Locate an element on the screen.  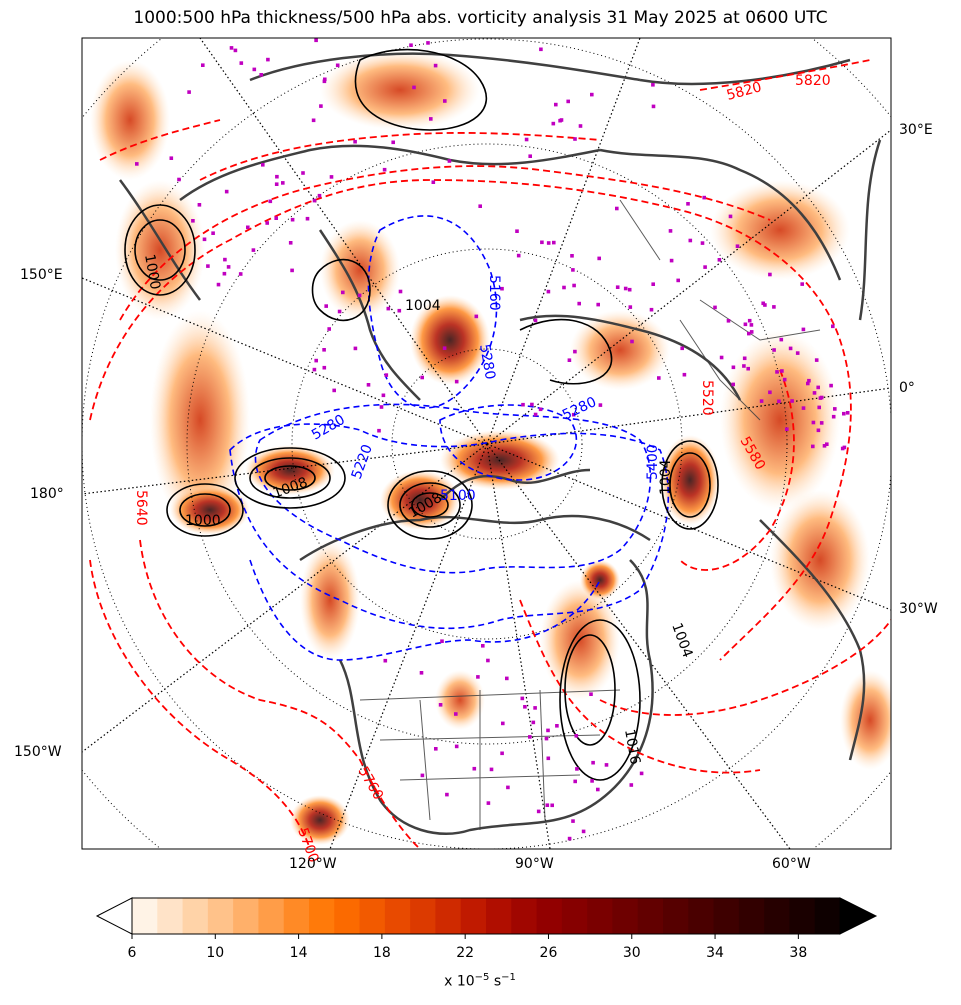
colorbar-extend-high is located at coordinates (858, 916).